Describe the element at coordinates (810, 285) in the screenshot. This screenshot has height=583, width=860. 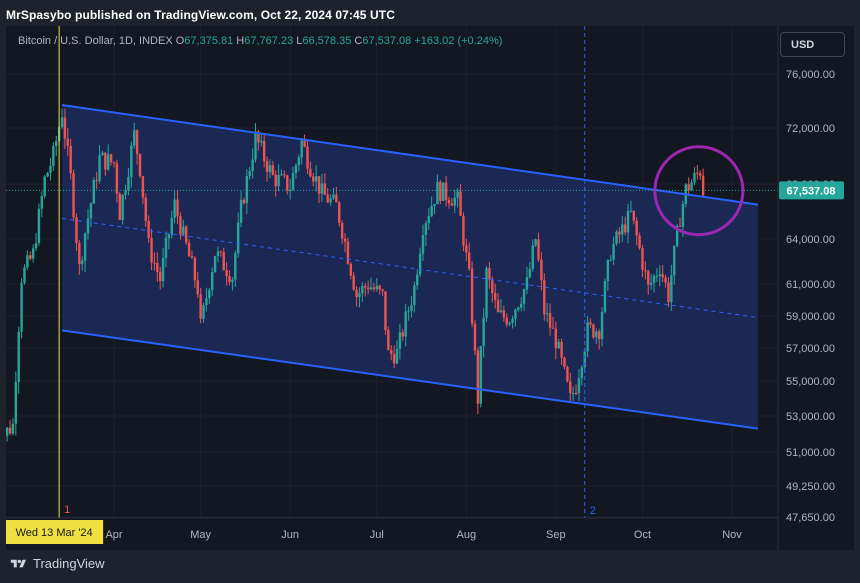
I see `y-tick-label: 61,000.00` at that location.